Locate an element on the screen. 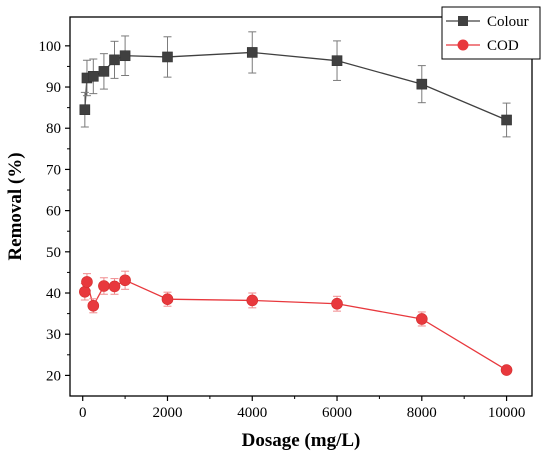 The width and height of the screenshot is (550, 457). series-line is located at coordinates (295, 86).